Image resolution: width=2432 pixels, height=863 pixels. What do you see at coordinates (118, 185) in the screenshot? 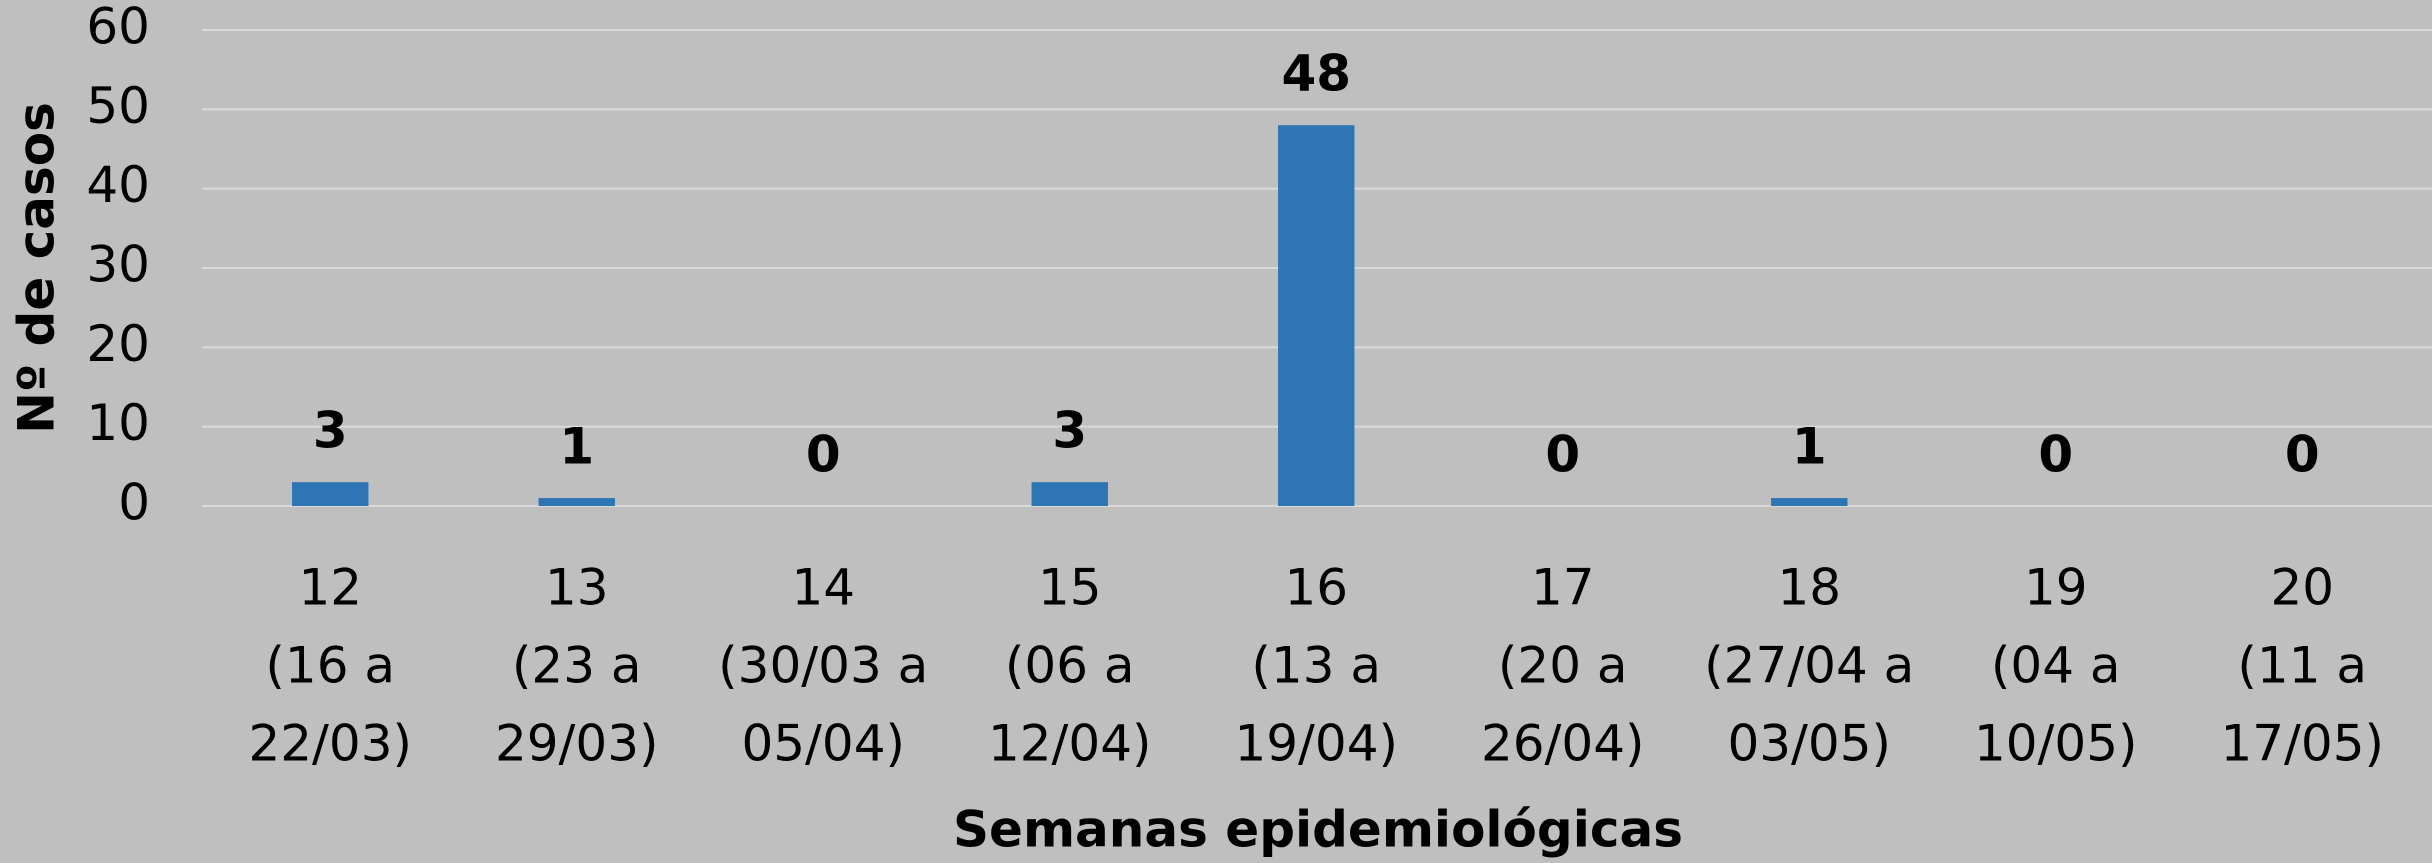
I see `y-tick-label: 40` at bounding box center [118, 185].